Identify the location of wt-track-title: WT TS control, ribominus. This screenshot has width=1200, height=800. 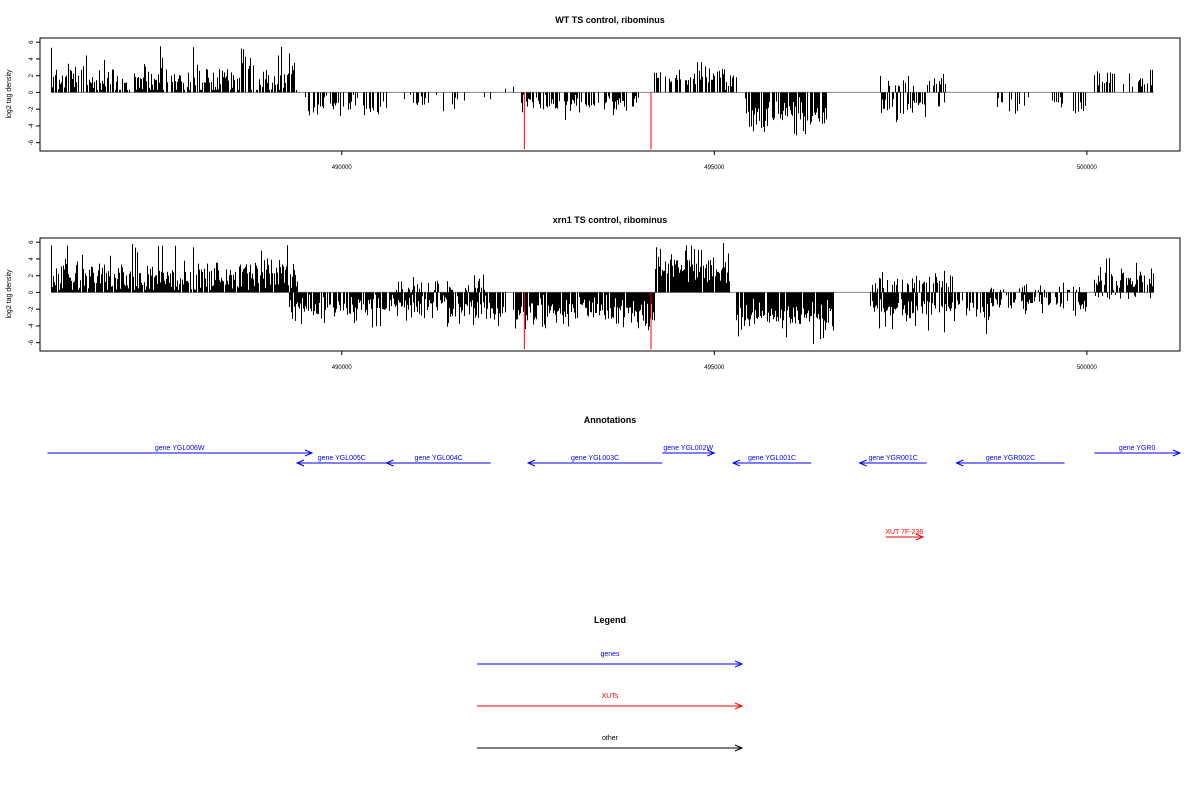
(610, 20).